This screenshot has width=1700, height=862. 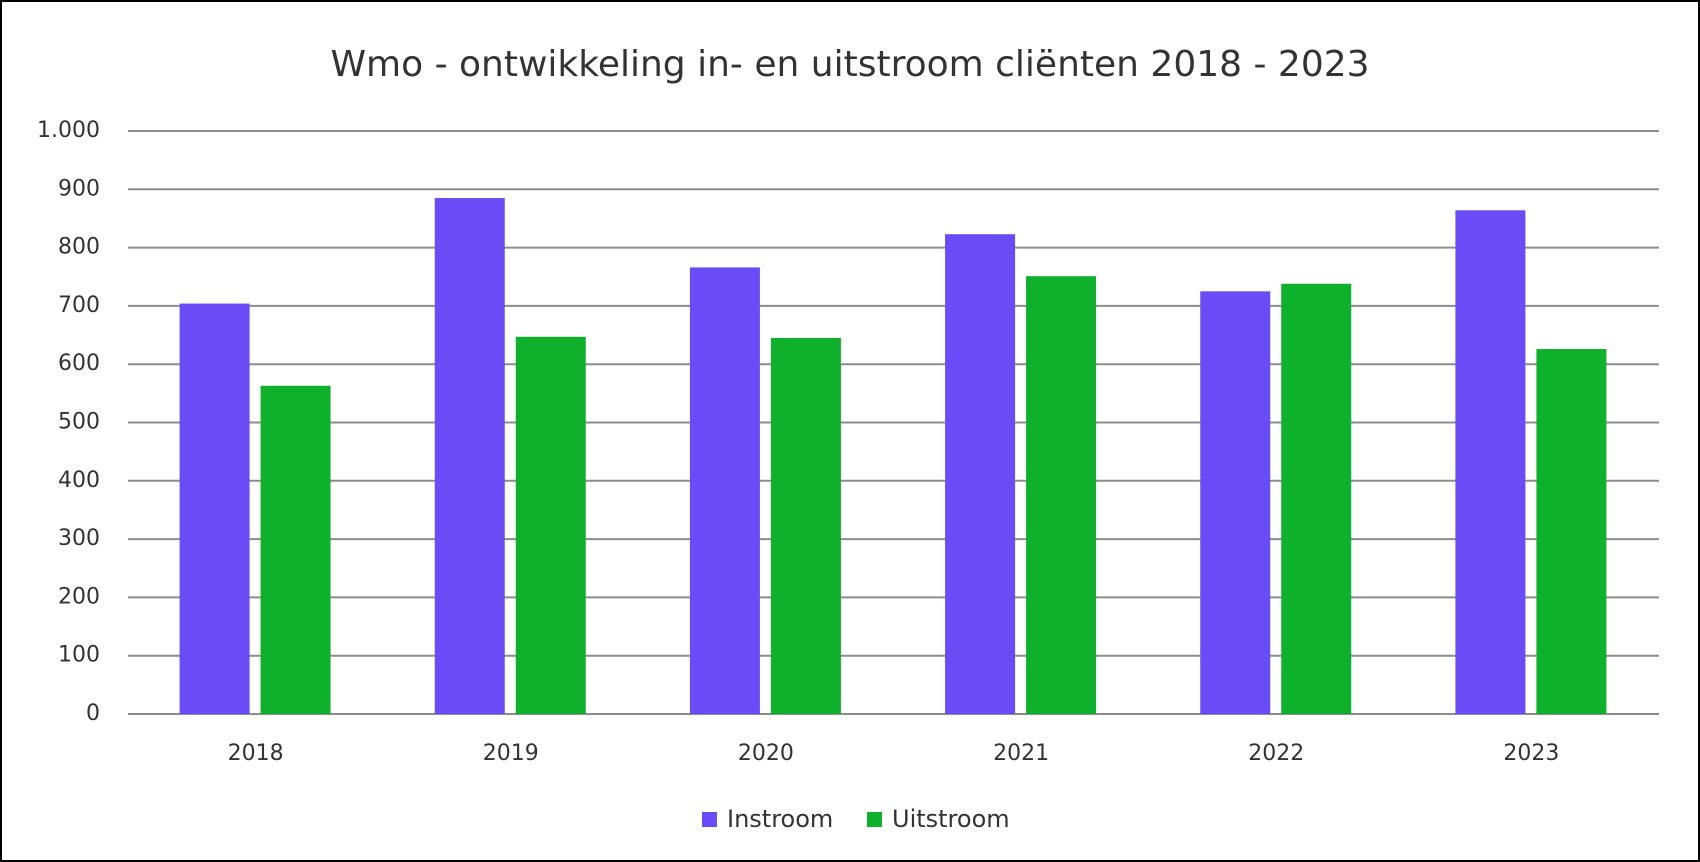 What do you see at coordinates (79, 596) in the screenshot?
I see `y-tick-label: 200` at bounding box center [79, 596].